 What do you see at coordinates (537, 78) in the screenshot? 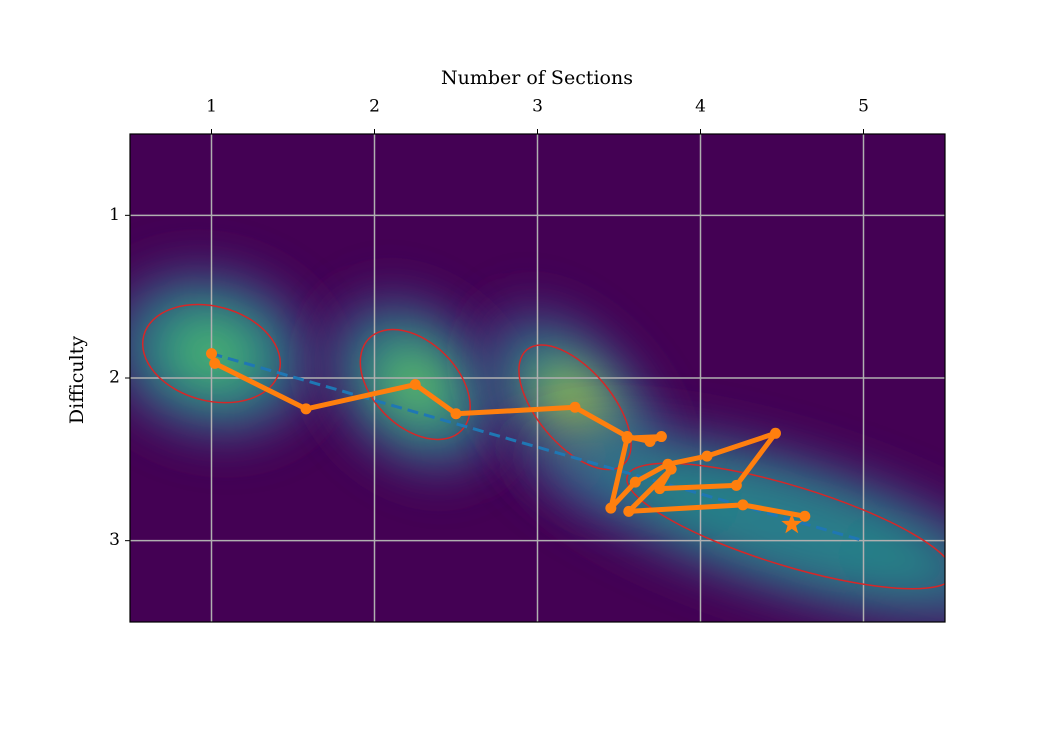
I see `x-axis-label: Number of Sections` at bounding box center [537, 78].